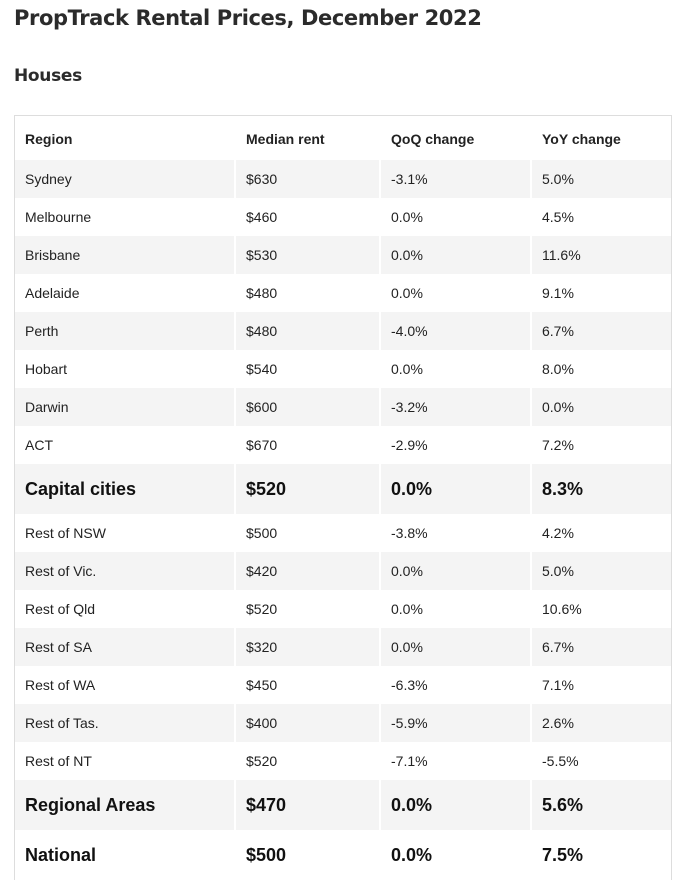 The width and height of the screenshot is (675, 880). What do you see at coordinates (306, 255) in the screenshot?
I see `cell-median-rent: $530` at bounding box center [306, 255].